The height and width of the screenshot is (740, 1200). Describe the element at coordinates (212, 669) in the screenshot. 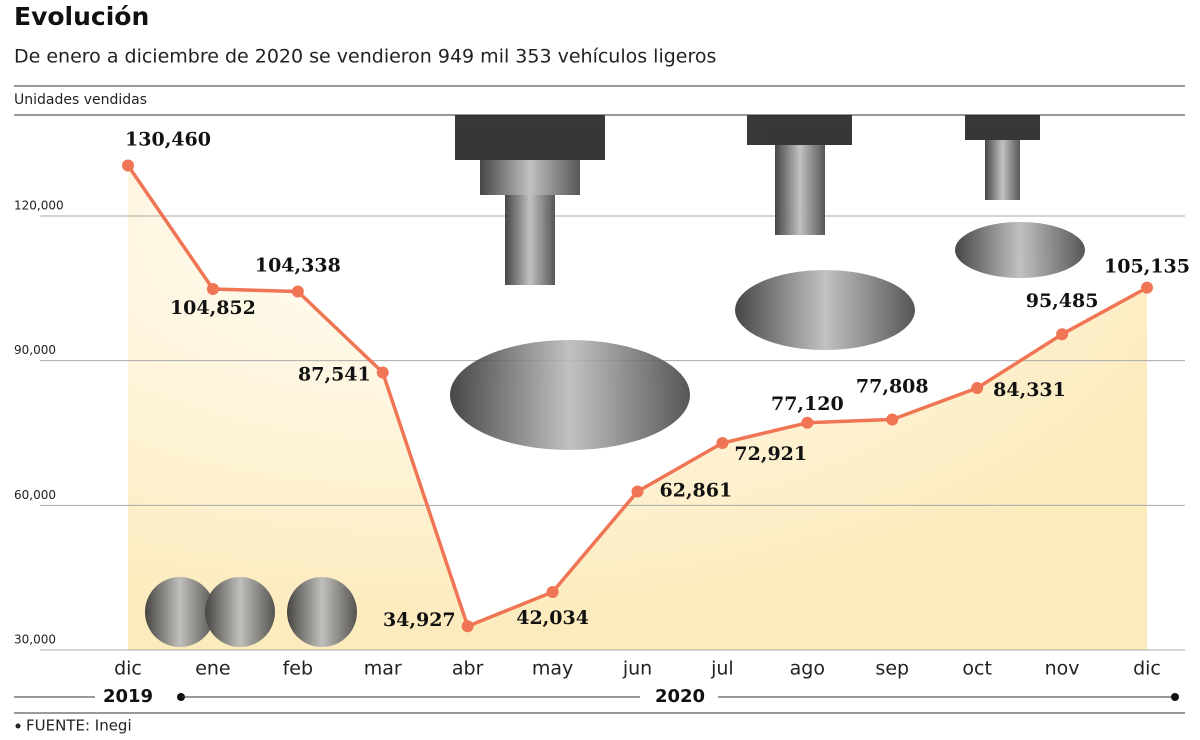

I see `x-tick-label: ene` at that location.